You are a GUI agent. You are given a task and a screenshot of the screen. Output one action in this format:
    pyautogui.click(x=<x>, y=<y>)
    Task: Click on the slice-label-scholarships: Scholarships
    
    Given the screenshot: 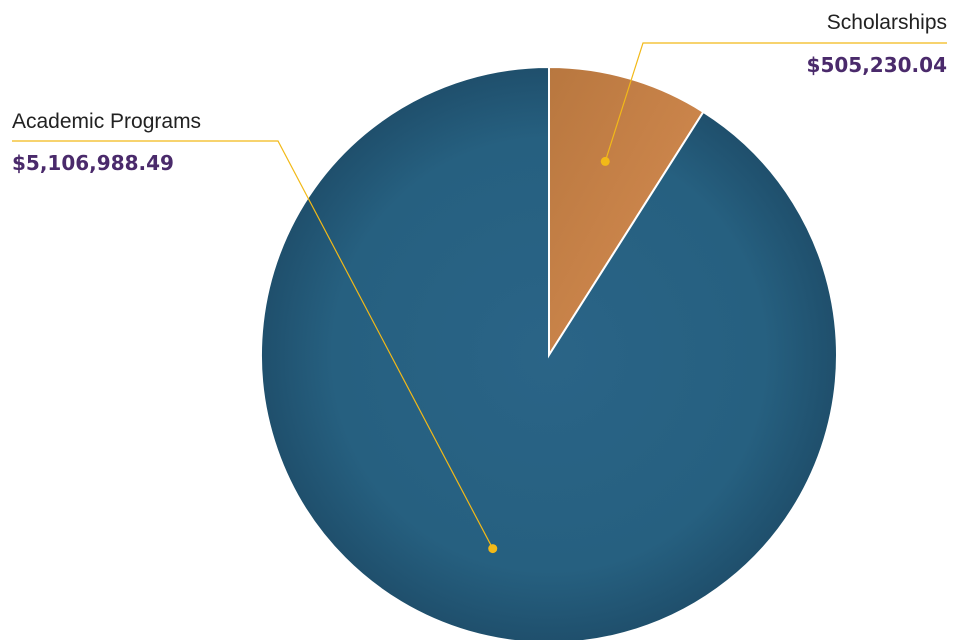 What is the action you would take?
    pyautogui.click(x=887, y=22)
    